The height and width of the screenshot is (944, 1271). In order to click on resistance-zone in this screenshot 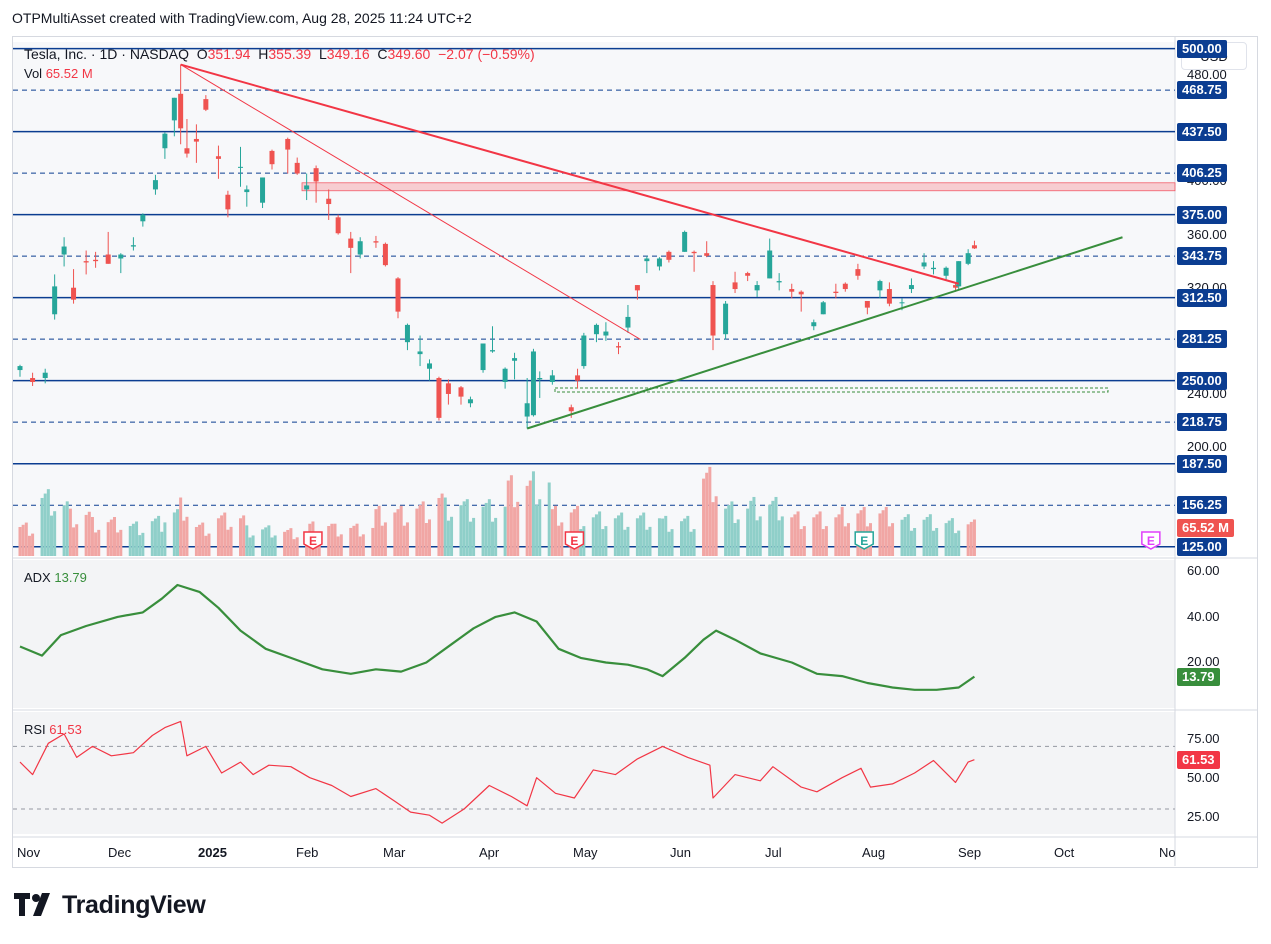, I will do `click(738, 187)`.